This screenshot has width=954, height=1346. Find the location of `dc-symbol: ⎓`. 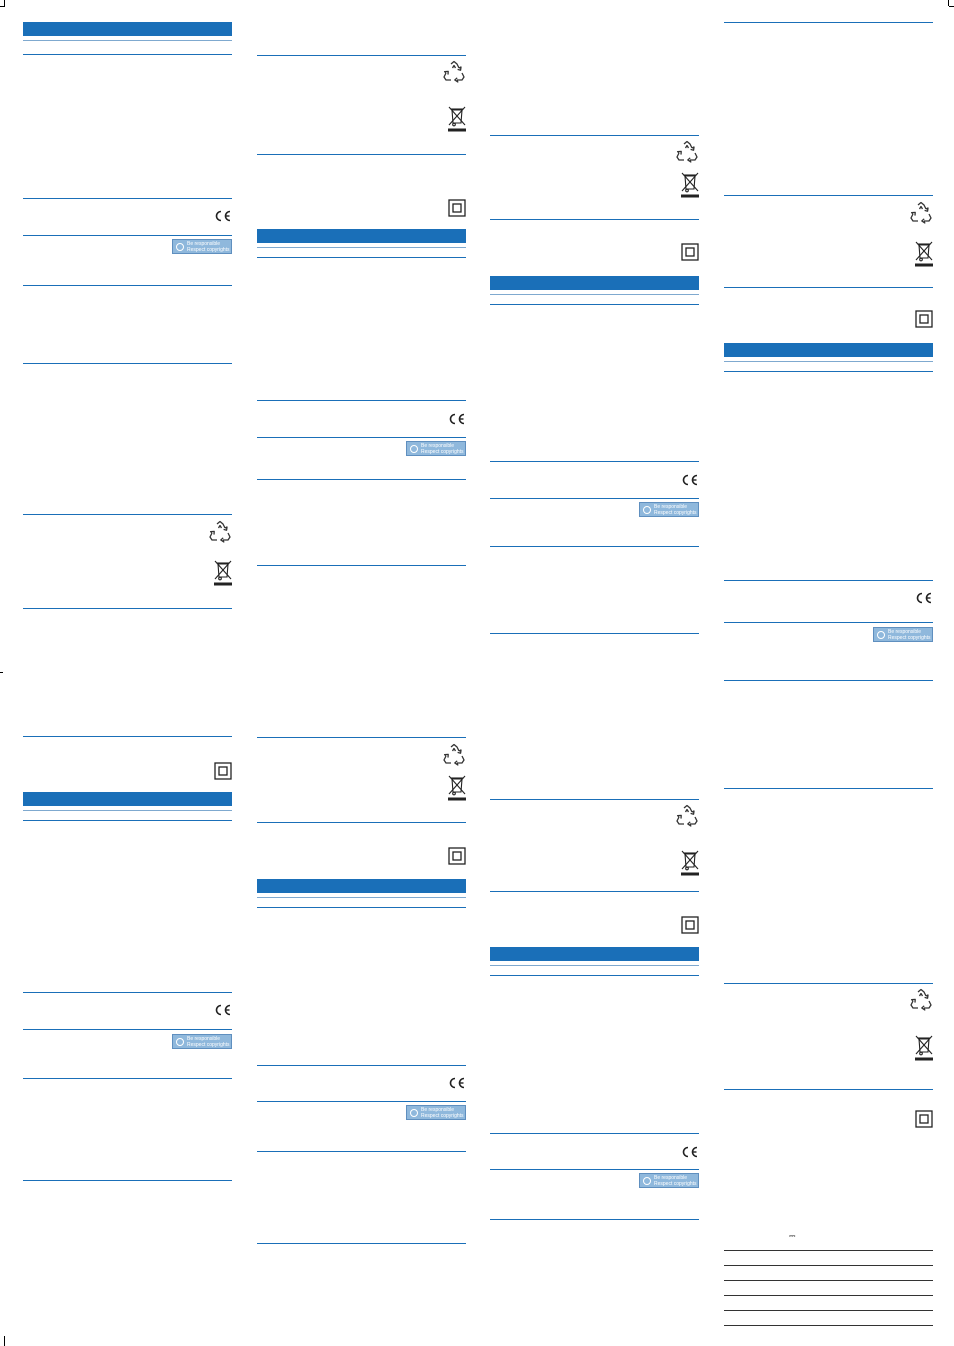

dc-symbol: ⎓ is located at coordinates (792, 1235).